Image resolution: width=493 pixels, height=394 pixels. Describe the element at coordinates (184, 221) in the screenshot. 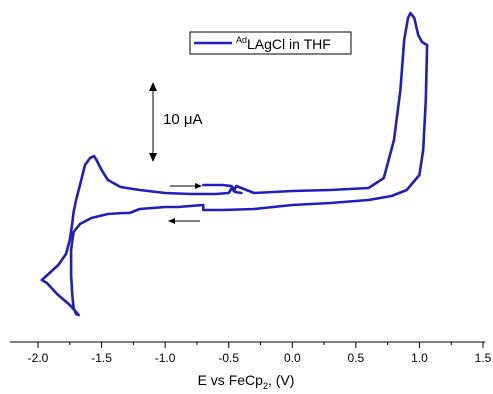

I see `sweep-arrow-reverse` at that location.